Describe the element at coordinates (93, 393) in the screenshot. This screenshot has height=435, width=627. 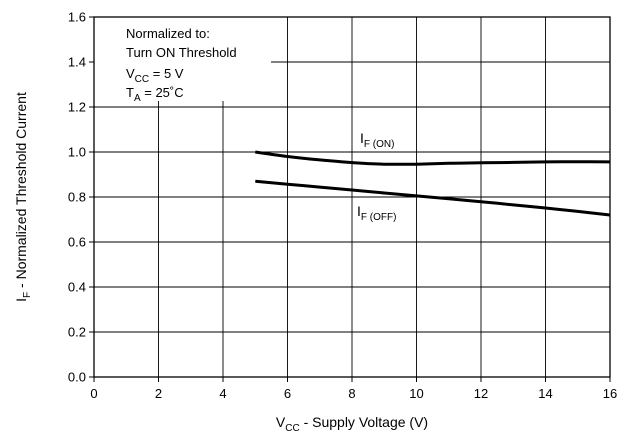
I see `x-tick-label: 0` at that location.